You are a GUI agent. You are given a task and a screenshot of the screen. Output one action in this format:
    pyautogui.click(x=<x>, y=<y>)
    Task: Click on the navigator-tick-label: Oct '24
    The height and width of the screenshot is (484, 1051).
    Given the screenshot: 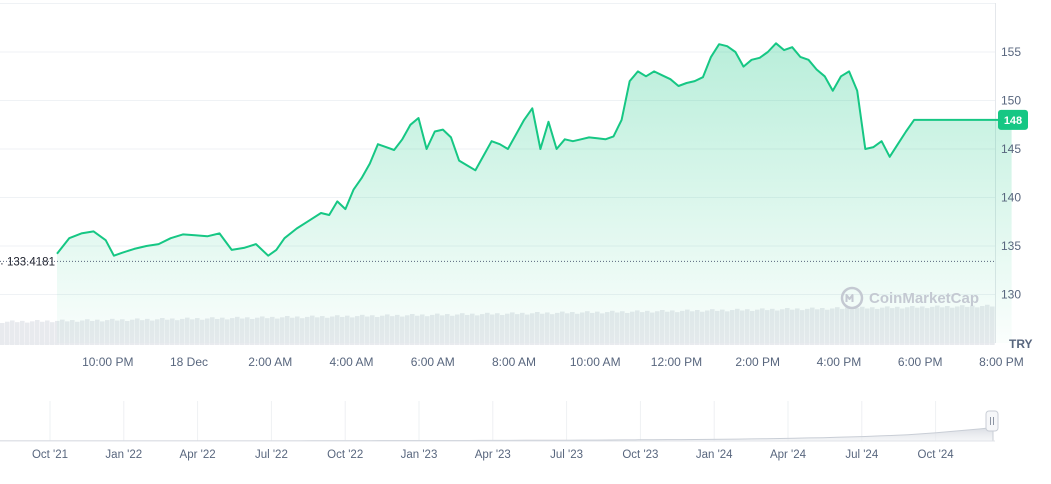 What is the action you would take?
    pyautogui.click(x=936, y=455)
    